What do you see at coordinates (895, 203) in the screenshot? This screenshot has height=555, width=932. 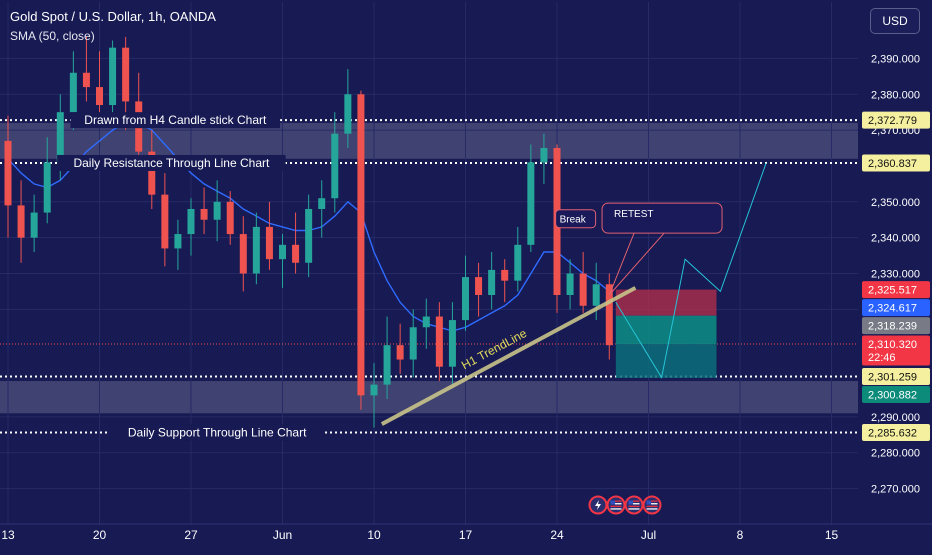 I see `price-tick-label: 2,350.000` at bounding box center [895, 203].